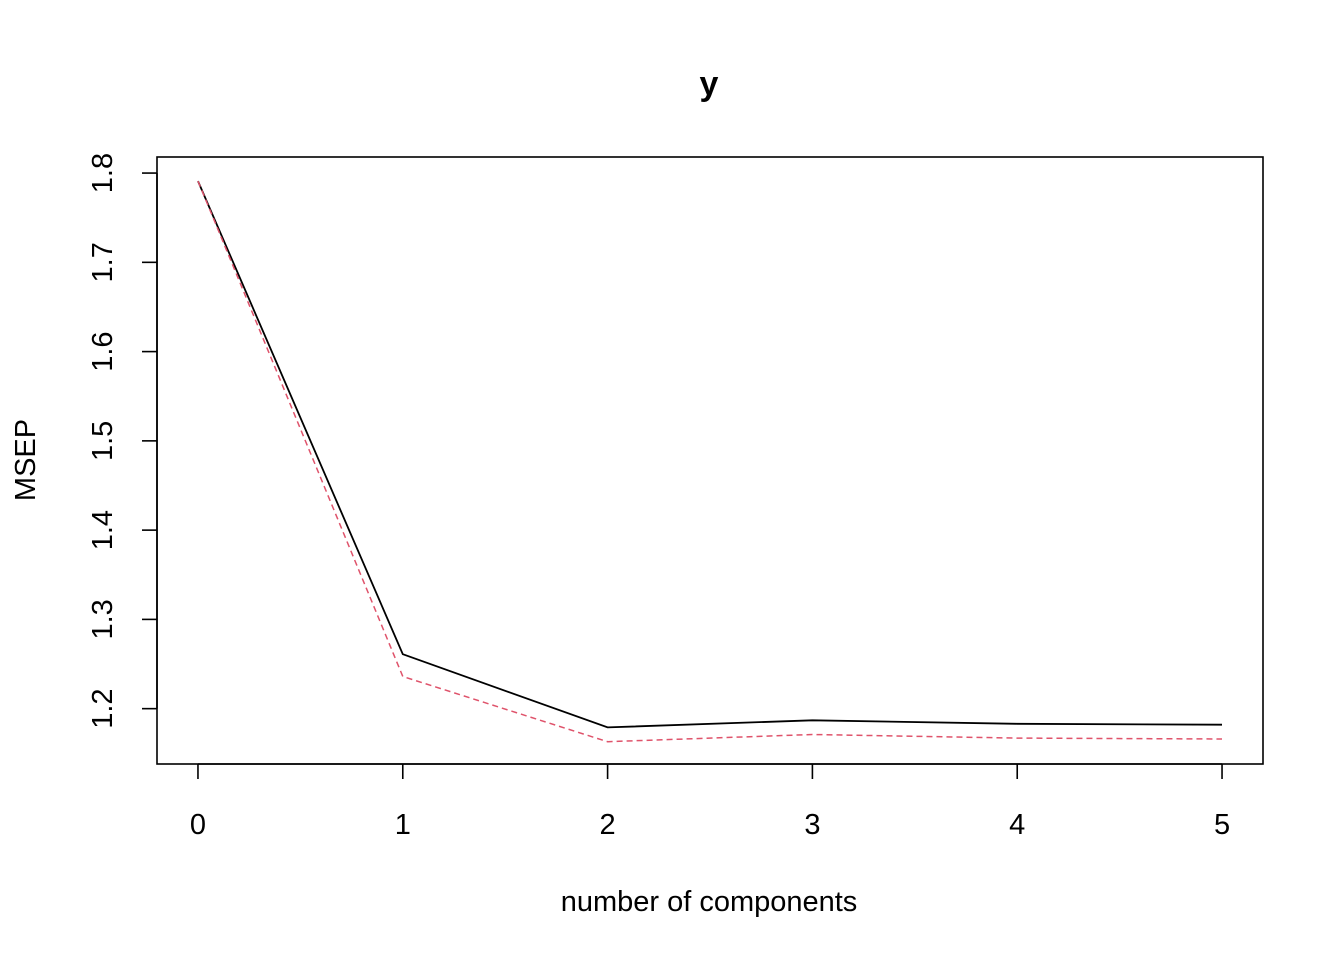 The width and height of the screenshot is (1344, 960). I want to click on y-axis-label: MSEP, so click(26, 460).